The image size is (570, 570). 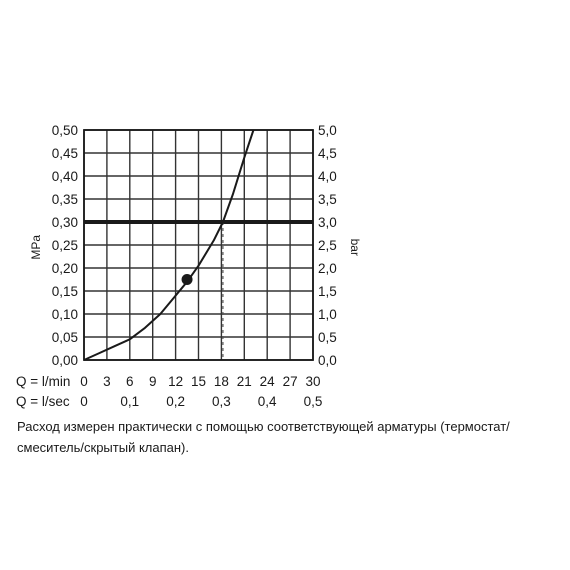 What do you see at coordinates (65, 153) in the screenshot?
I see `y-left-tick-label: 0,45` at bounding box center [65, 153].